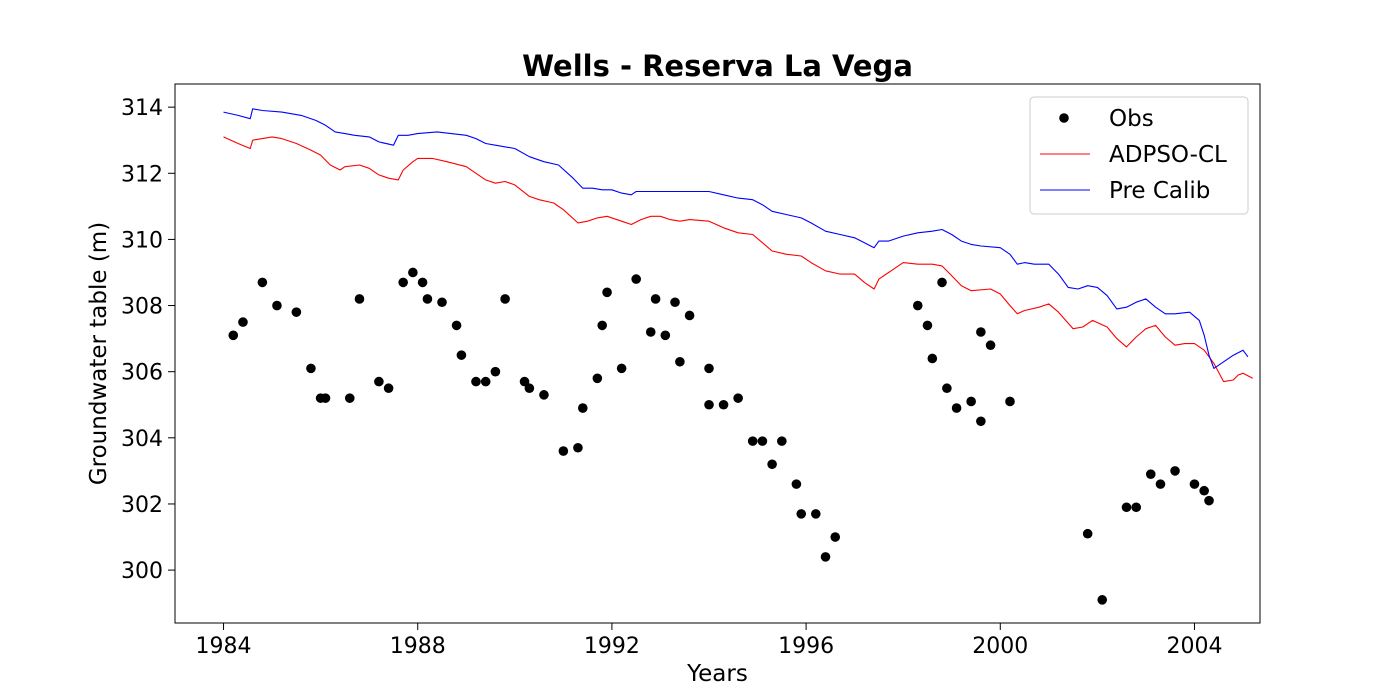  I want to click on legend-label: ADPSO-CL, so click(1168, 155).